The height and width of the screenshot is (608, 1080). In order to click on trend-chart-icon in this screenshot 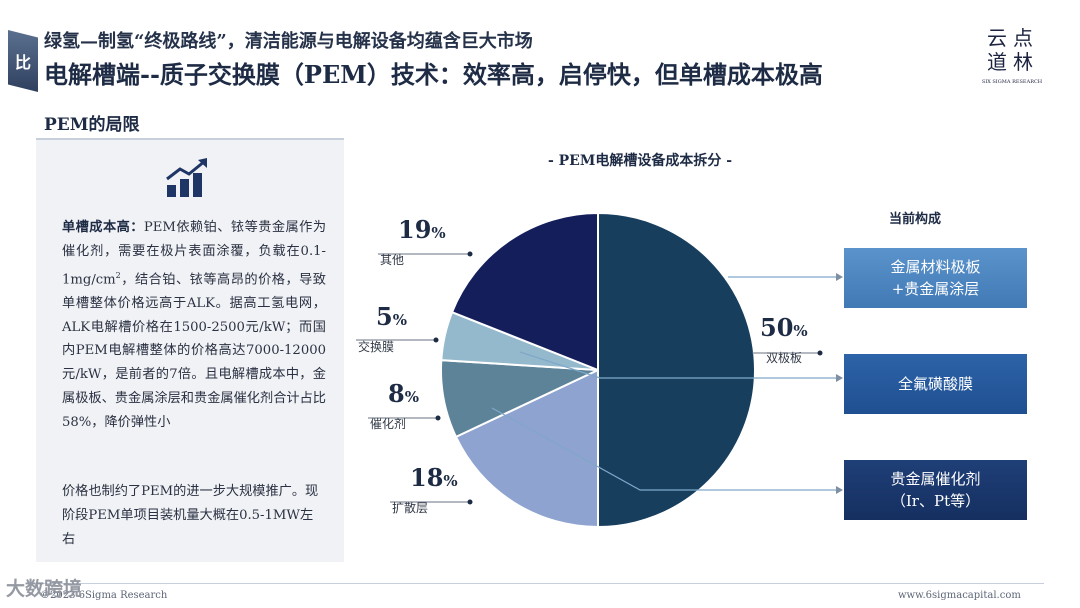, I will do `click(186, 177)`.